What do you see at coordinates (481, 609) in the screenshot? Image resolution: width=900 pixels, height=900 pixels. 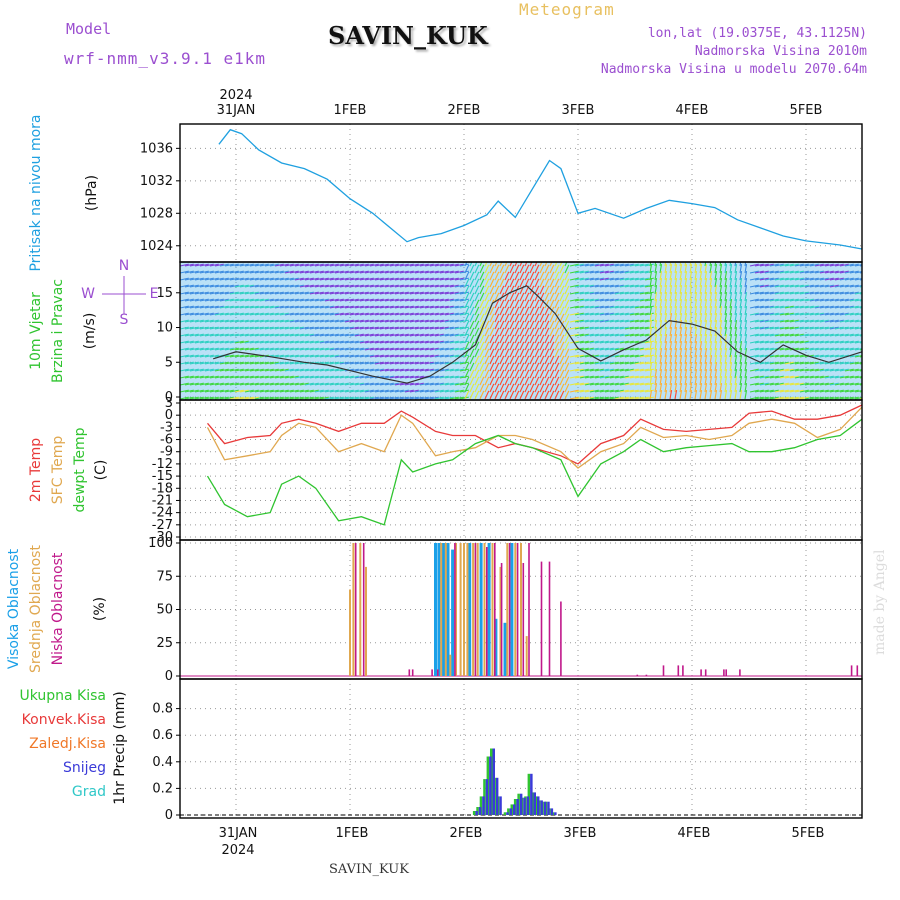 I see `high-cloud-bar` at bounding box center [481, 609].